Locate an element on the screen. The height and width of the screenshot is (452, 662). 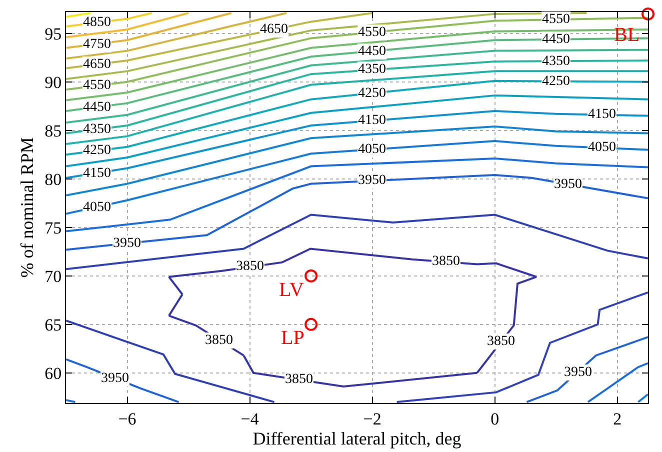
x-tick-label: 2 is located at coordinates (617, 418).